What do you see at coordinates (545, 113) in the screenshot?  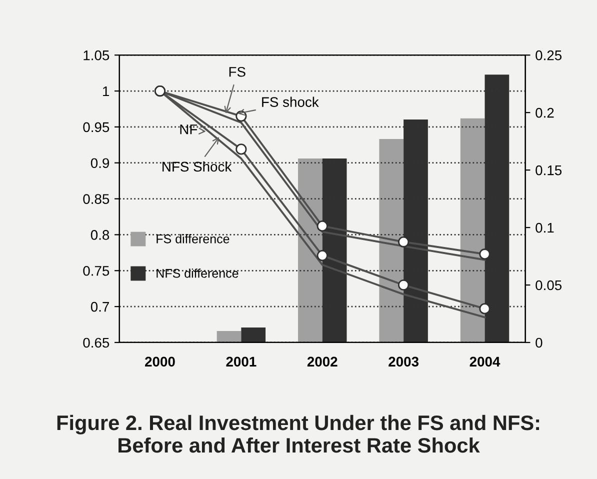 I see `y2-tick-label: 0.2` at bounding box center [545, 113].